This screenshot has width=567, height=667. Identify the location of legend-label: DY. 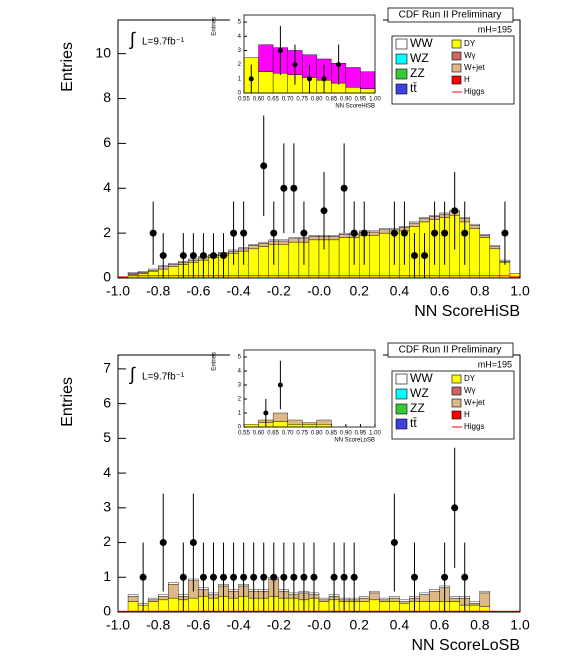
(470, 378).